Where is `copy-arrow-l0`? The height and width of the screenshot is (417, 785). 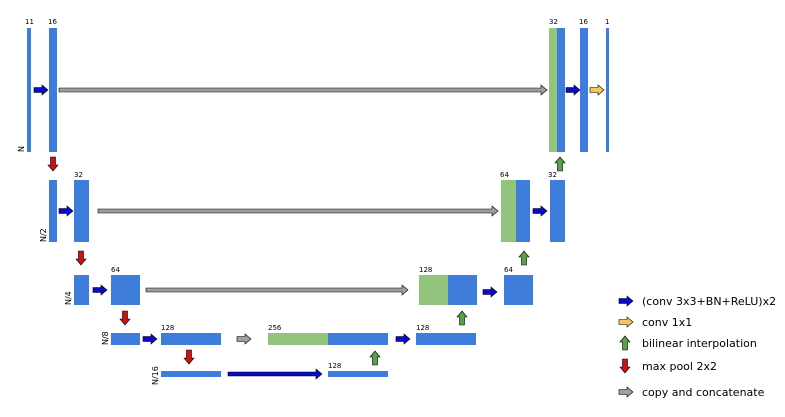
copy-arrow-l0 is located at coordinates (303, 90).